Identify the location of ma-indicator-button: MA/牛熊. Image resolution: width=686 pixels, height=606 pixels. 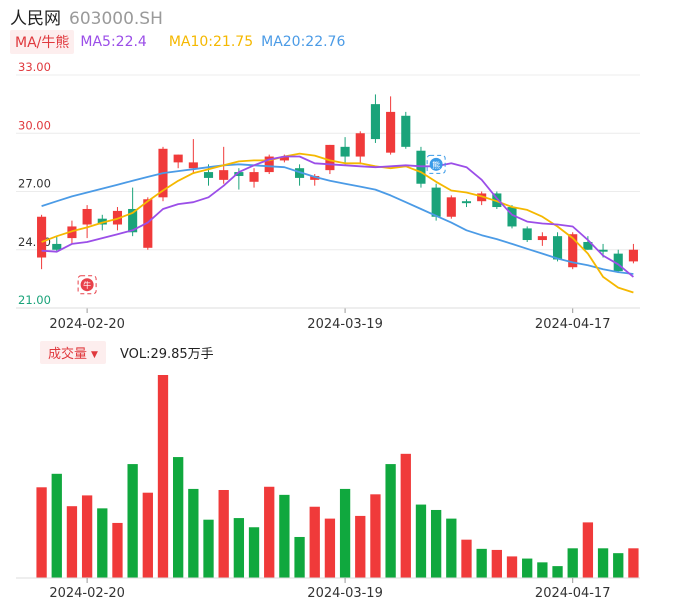
(42, 42).